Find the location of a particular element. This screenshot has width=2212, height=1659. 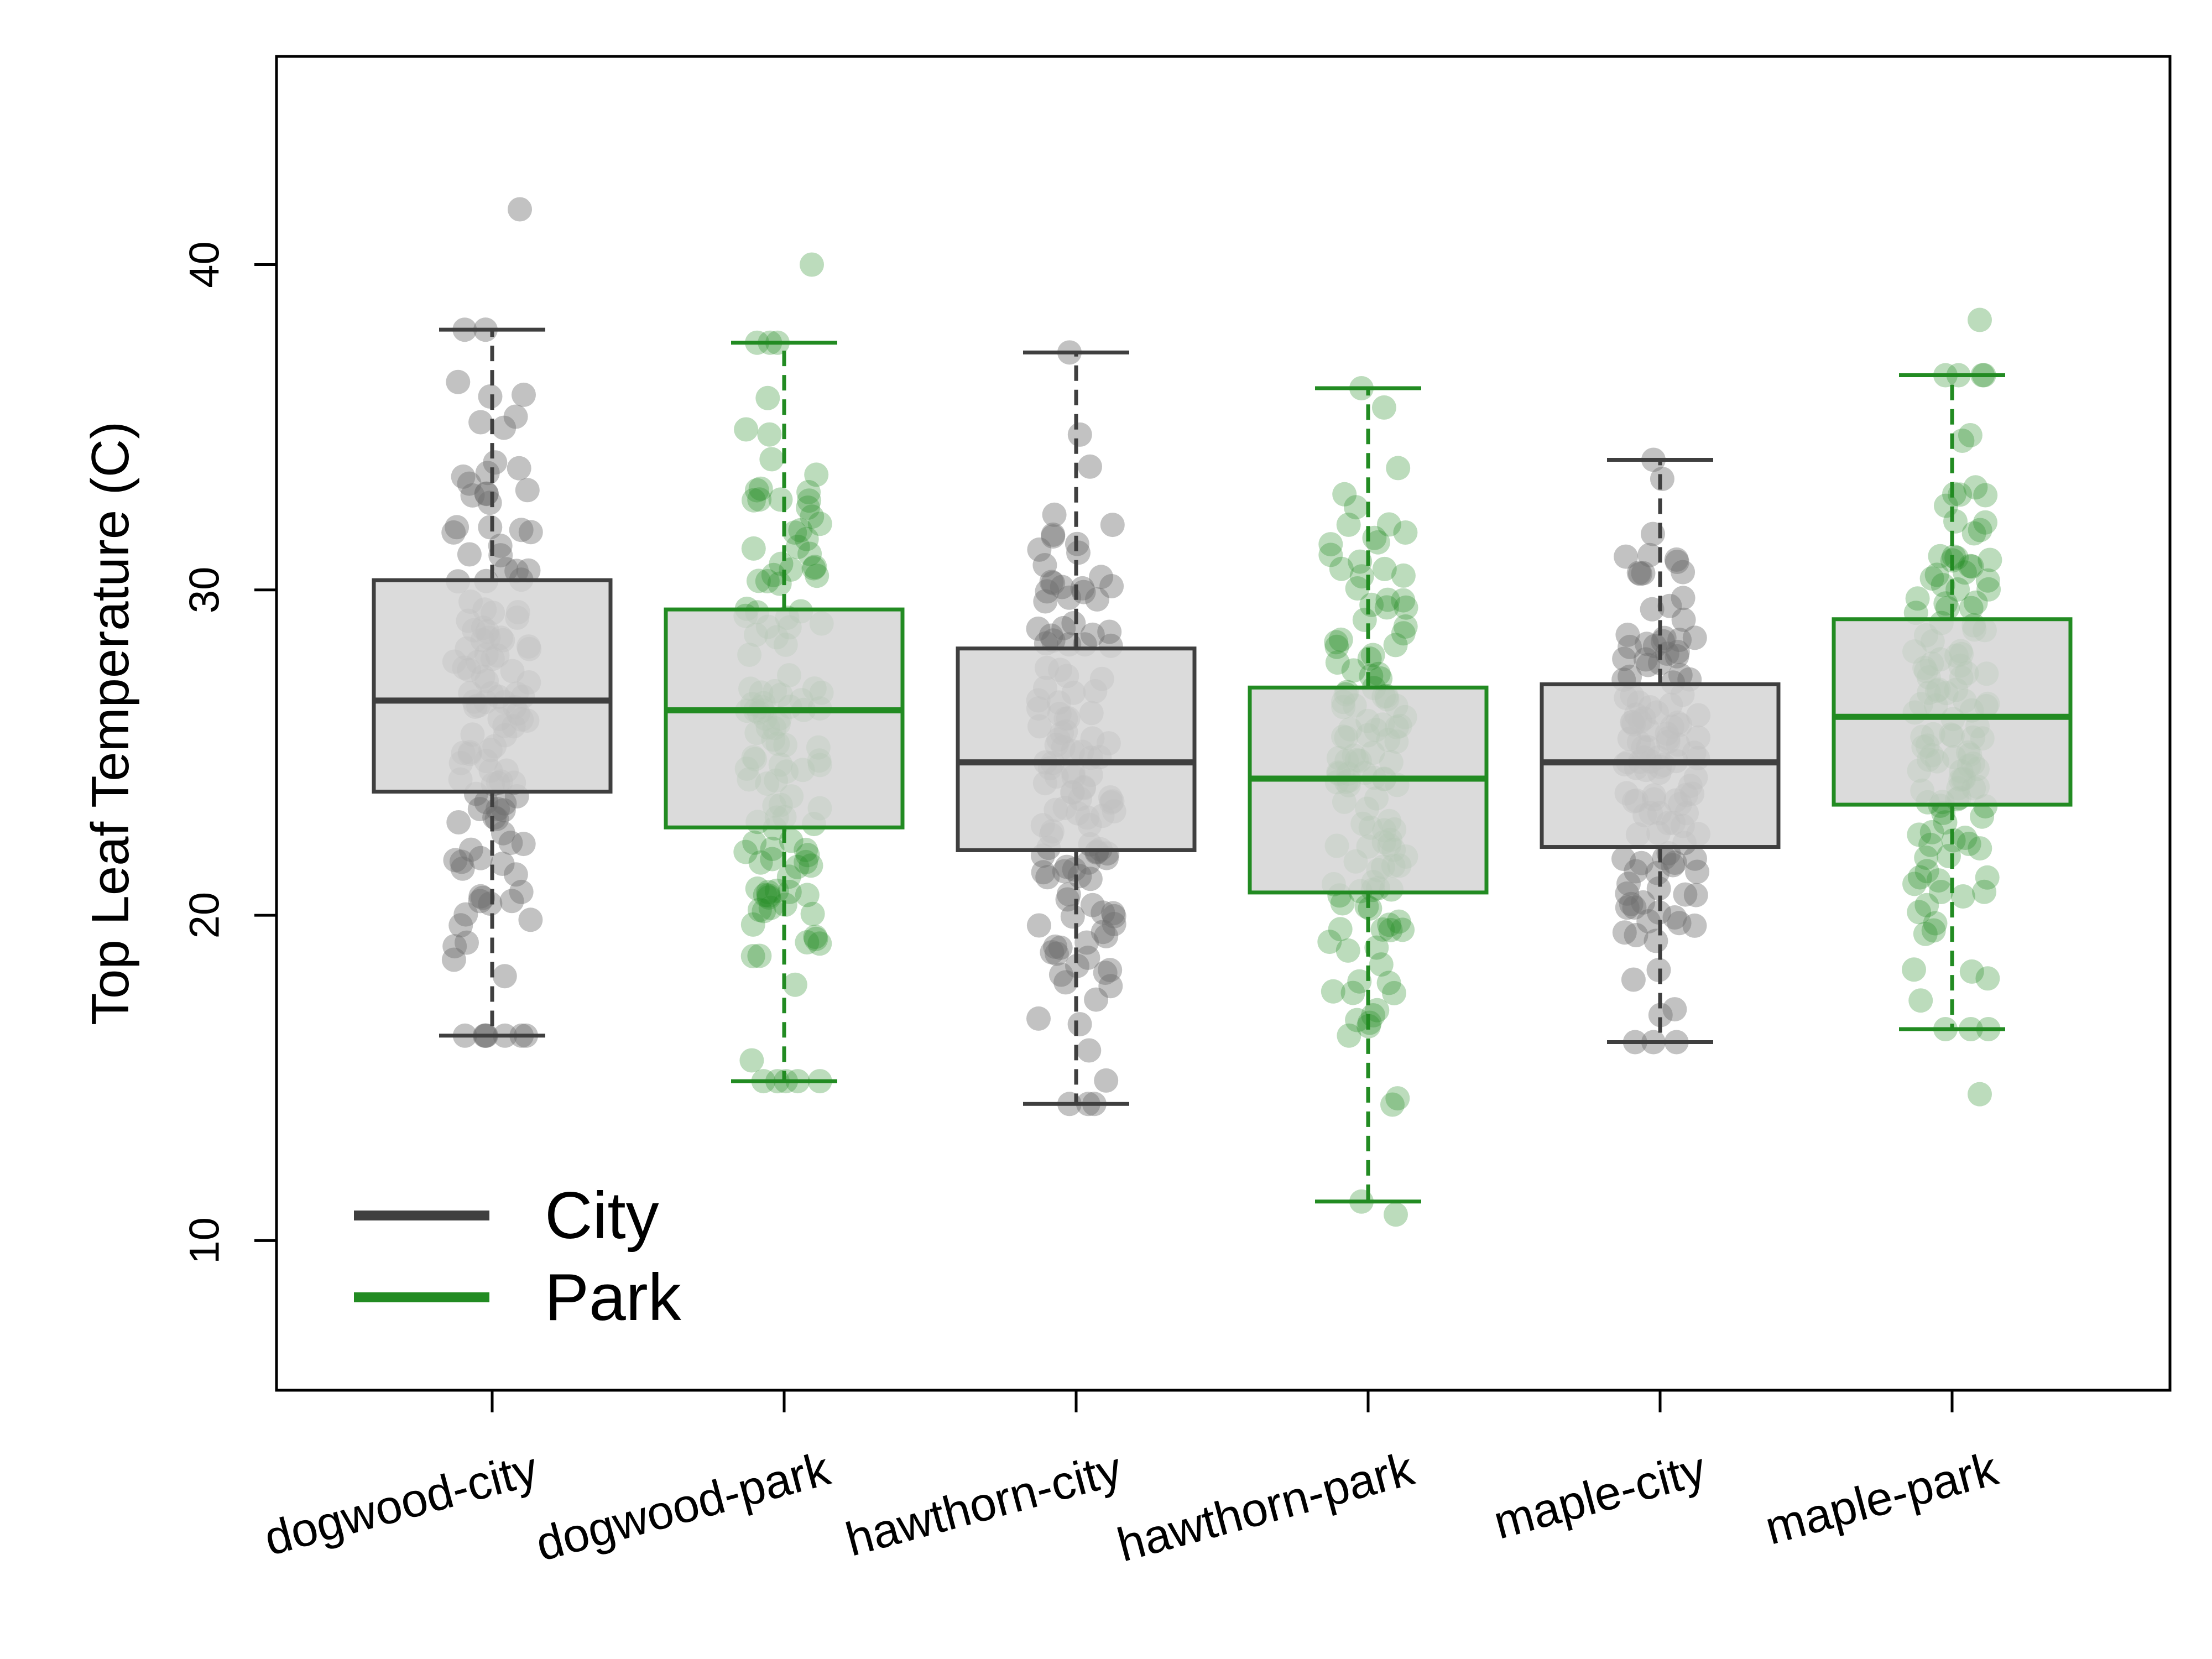

y-tick-label: 40 is located at coordinates (205, 265).